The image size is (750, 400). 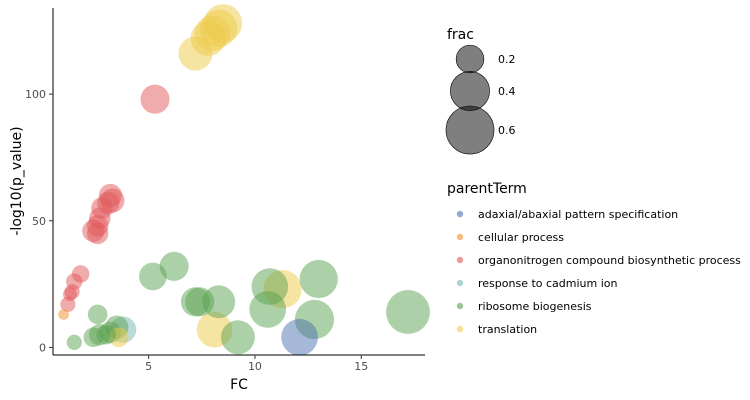 I want to click on x-tick-label: 10, so click(x=255, y=366).